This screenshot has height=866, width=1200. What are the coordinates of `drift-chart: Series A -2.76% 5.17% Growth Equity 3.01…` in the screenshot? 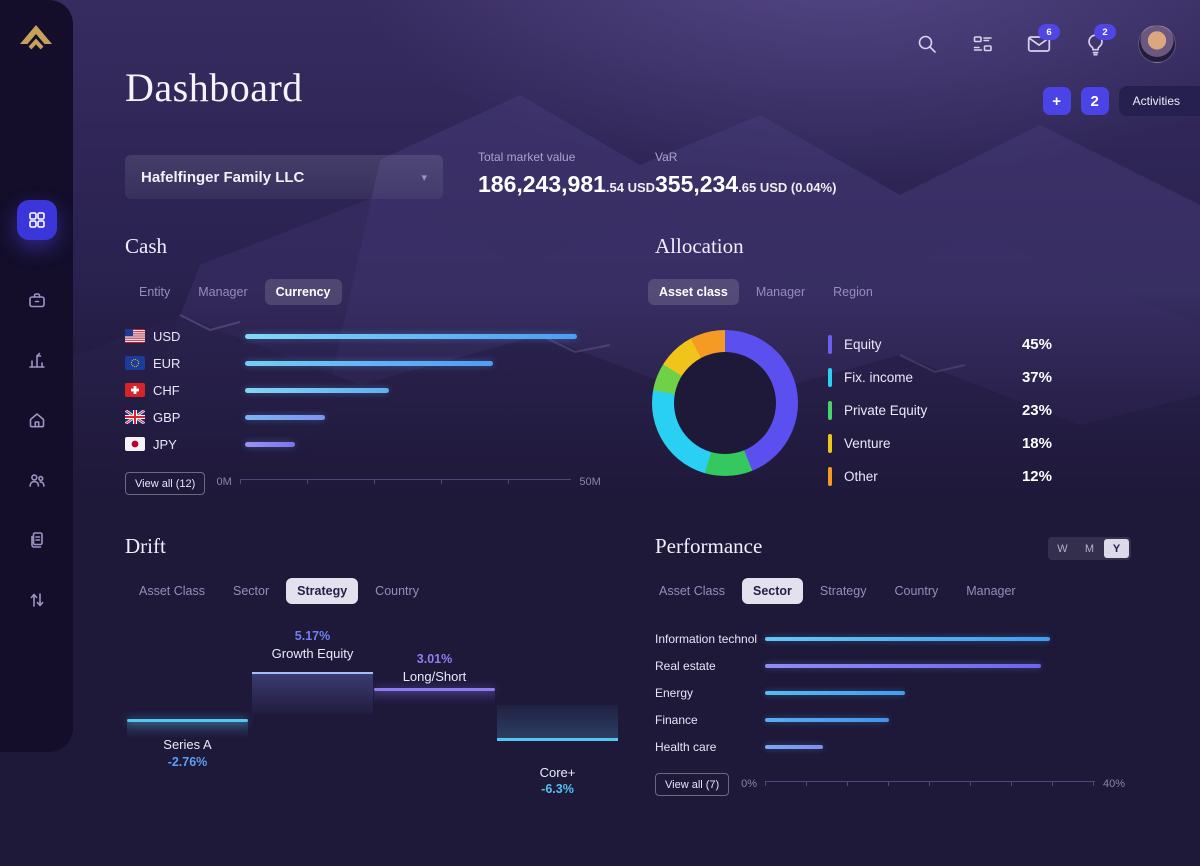 It's located at (372, 715).